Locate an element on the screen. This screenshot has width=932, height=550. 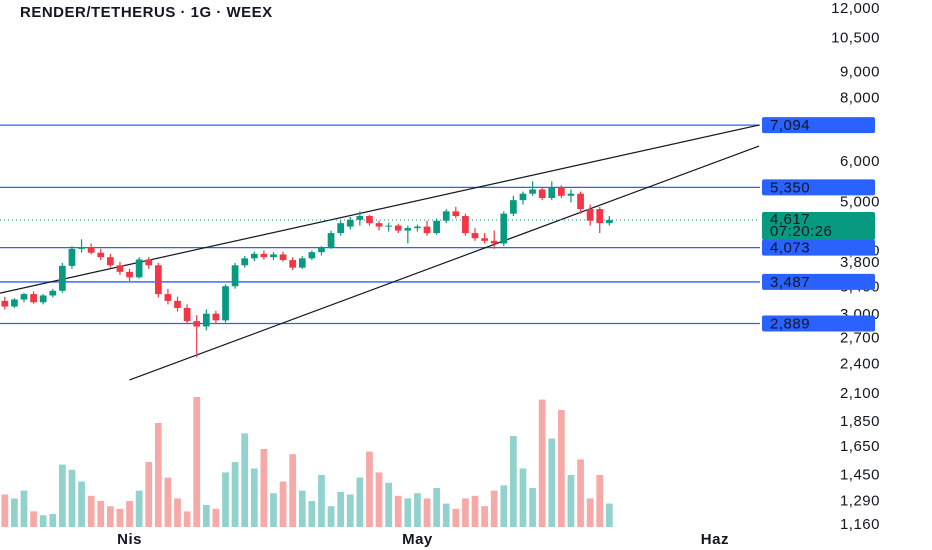
x-tick-label: Nis is located at coordinates (129, 539).